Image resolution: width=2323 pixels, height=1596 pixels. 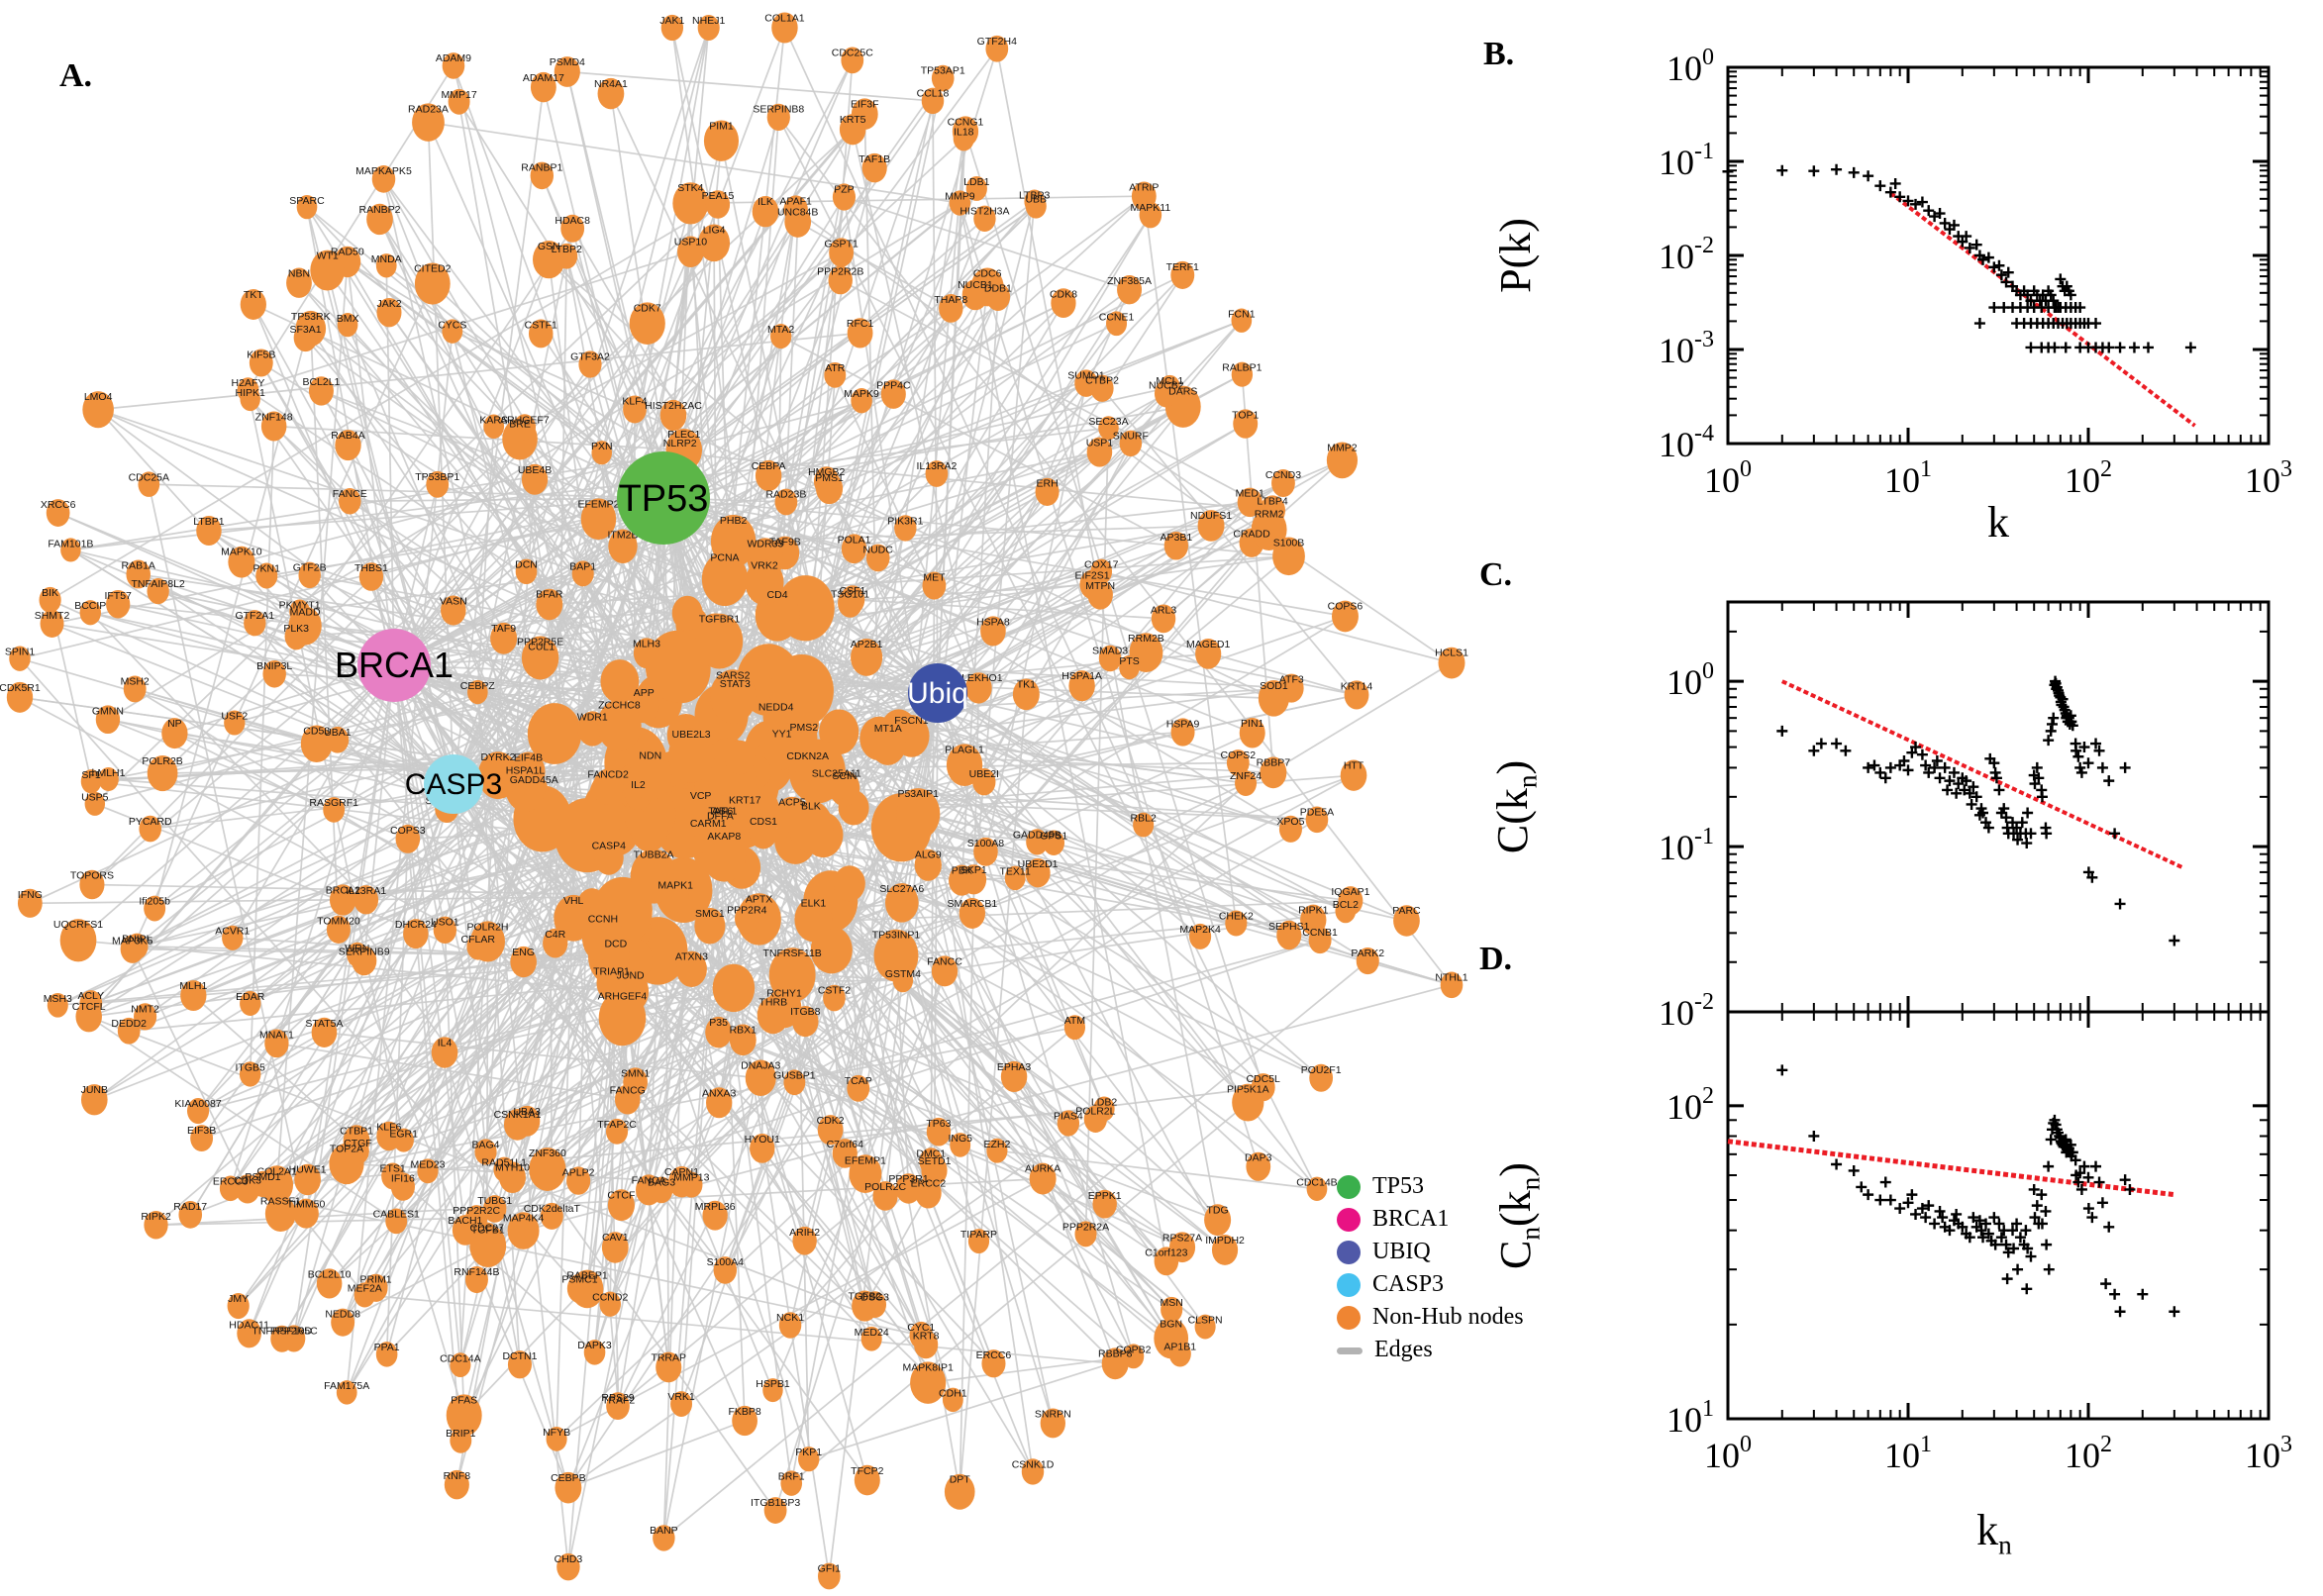 What do you see at coordinates (644, 693) in the screenshot?
I see `network-node-label: APP` at bounding box center [644, 693].